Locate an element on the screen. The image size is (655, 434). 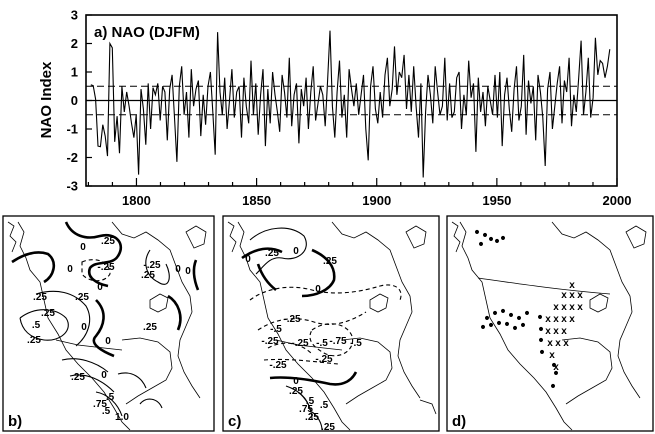
y-tick-label: 0 is located at coordinates (74, 100).